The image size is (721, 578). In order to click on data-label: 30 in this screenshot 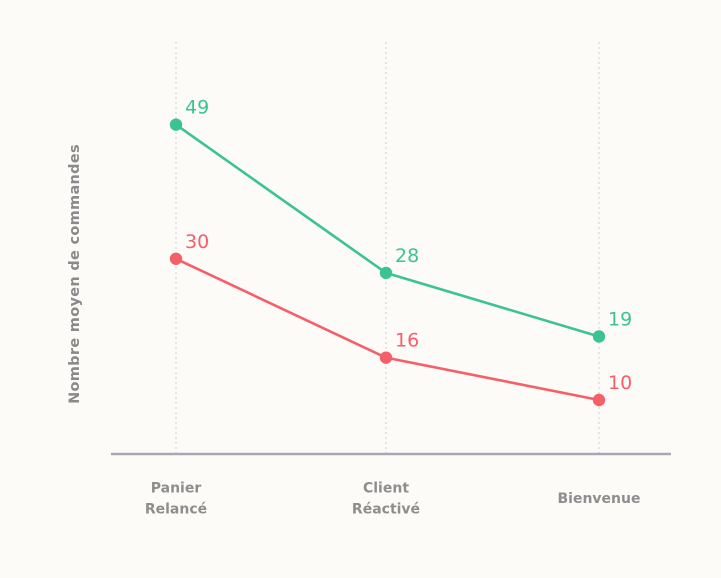, I will do `click(197, 242)`.